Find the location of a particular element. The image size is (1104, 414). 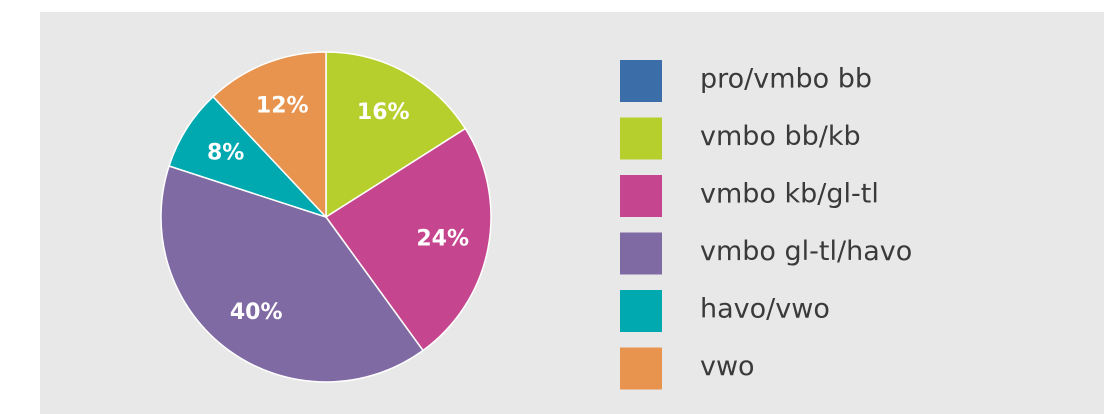

legend-label: vmbo gl-tl/havo is located at coordinates (806, 251).